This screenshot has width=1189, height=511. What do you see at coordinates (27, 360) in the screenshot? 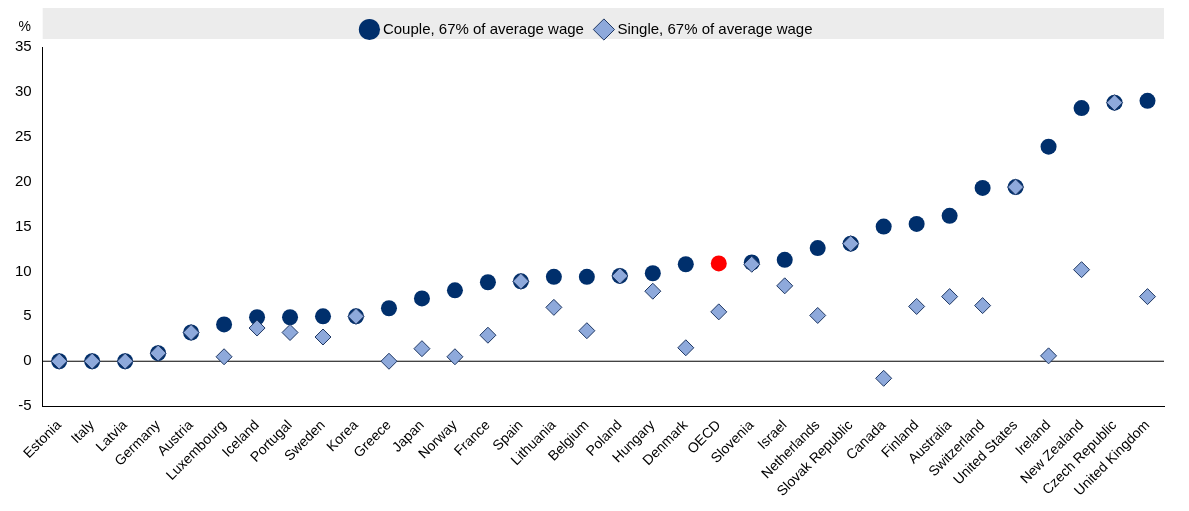
I see `y-tick-label: 0` at bounding box center [27, 360].